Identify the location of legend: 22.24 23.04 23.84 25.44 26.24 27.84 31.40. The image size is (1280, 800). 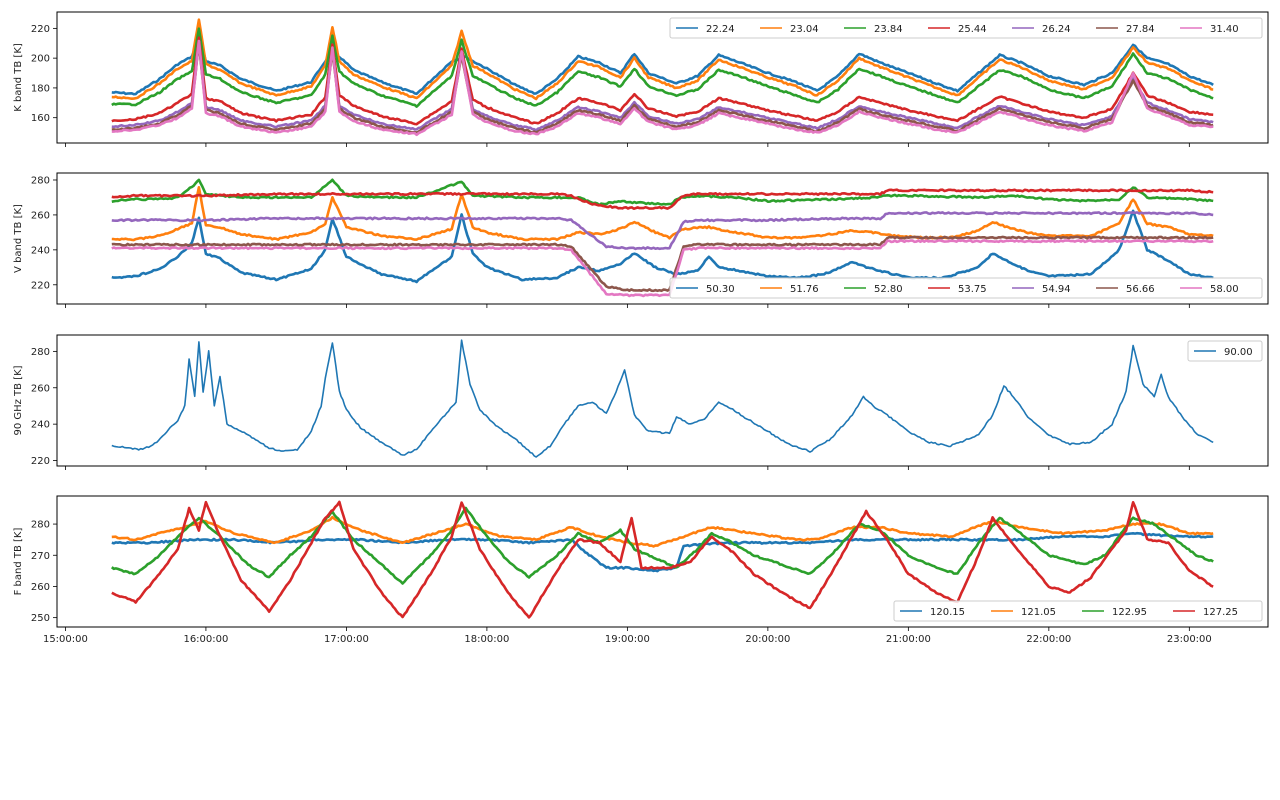
(966, 28).